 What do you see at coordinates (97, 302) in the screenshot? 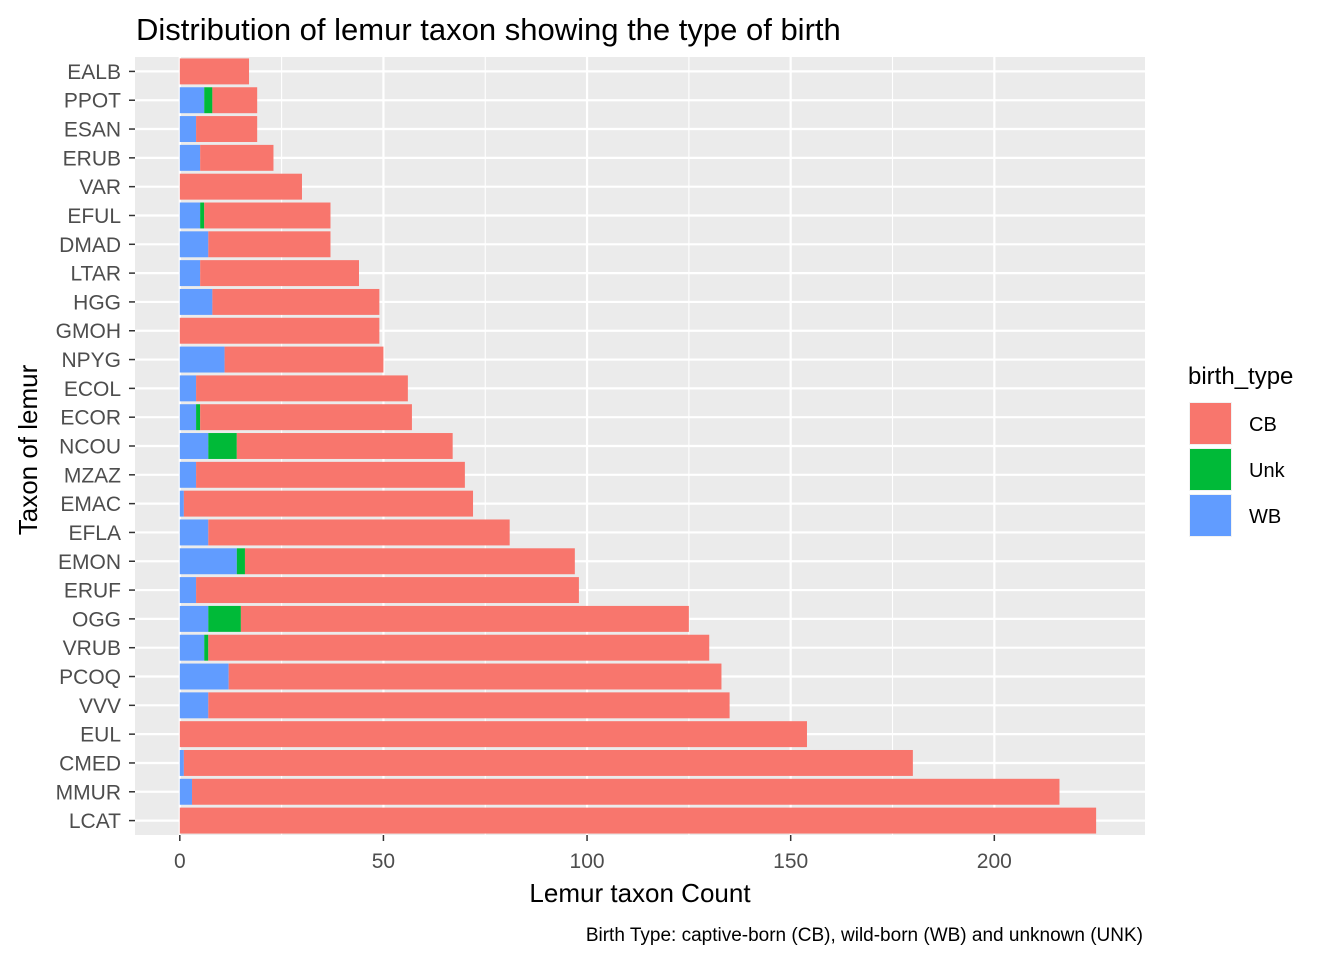
I see `y-tick-label: HGG` at bounding box center [97, 302].